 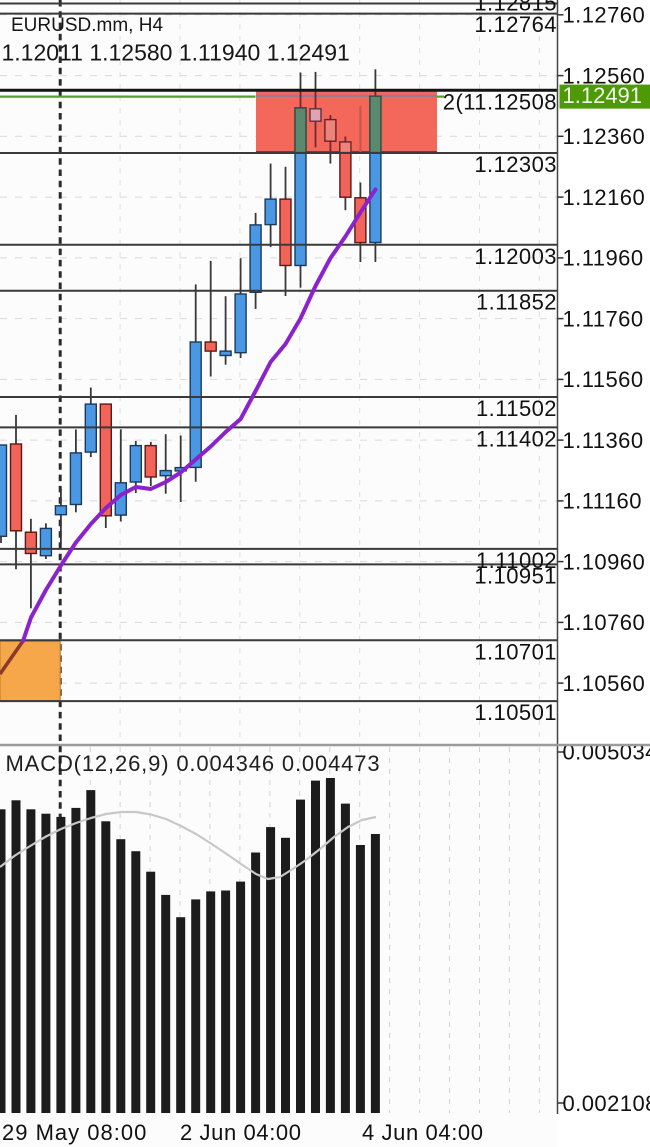 I want to click on svg-text: 1.11002, so click(x=516, y=560).